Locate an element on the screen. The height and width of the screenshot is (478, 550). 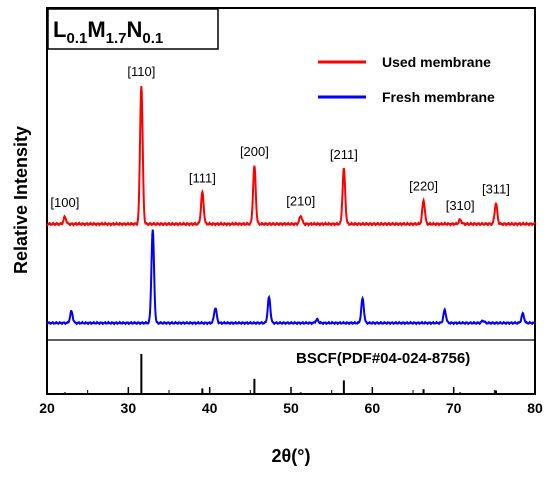
peak-label: [210] is located at coordinates (300, 201).